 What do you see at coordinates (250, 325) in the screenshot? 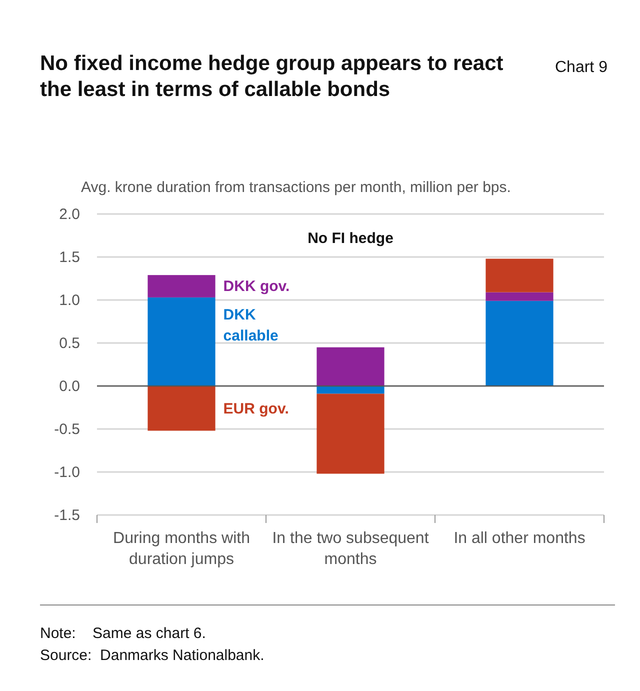
I see `series-label: DKK callable` at bounding box center [250, 325].